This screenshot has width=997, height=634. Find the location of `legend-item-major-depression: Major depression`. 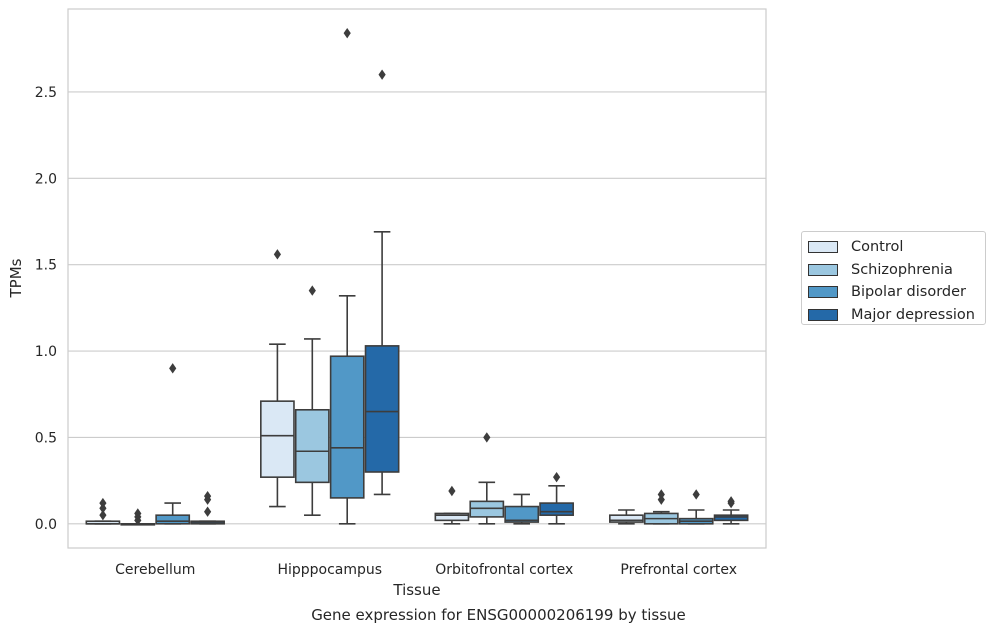

legend-item-major-depression: Major depression is located at coordinates (896, 315).